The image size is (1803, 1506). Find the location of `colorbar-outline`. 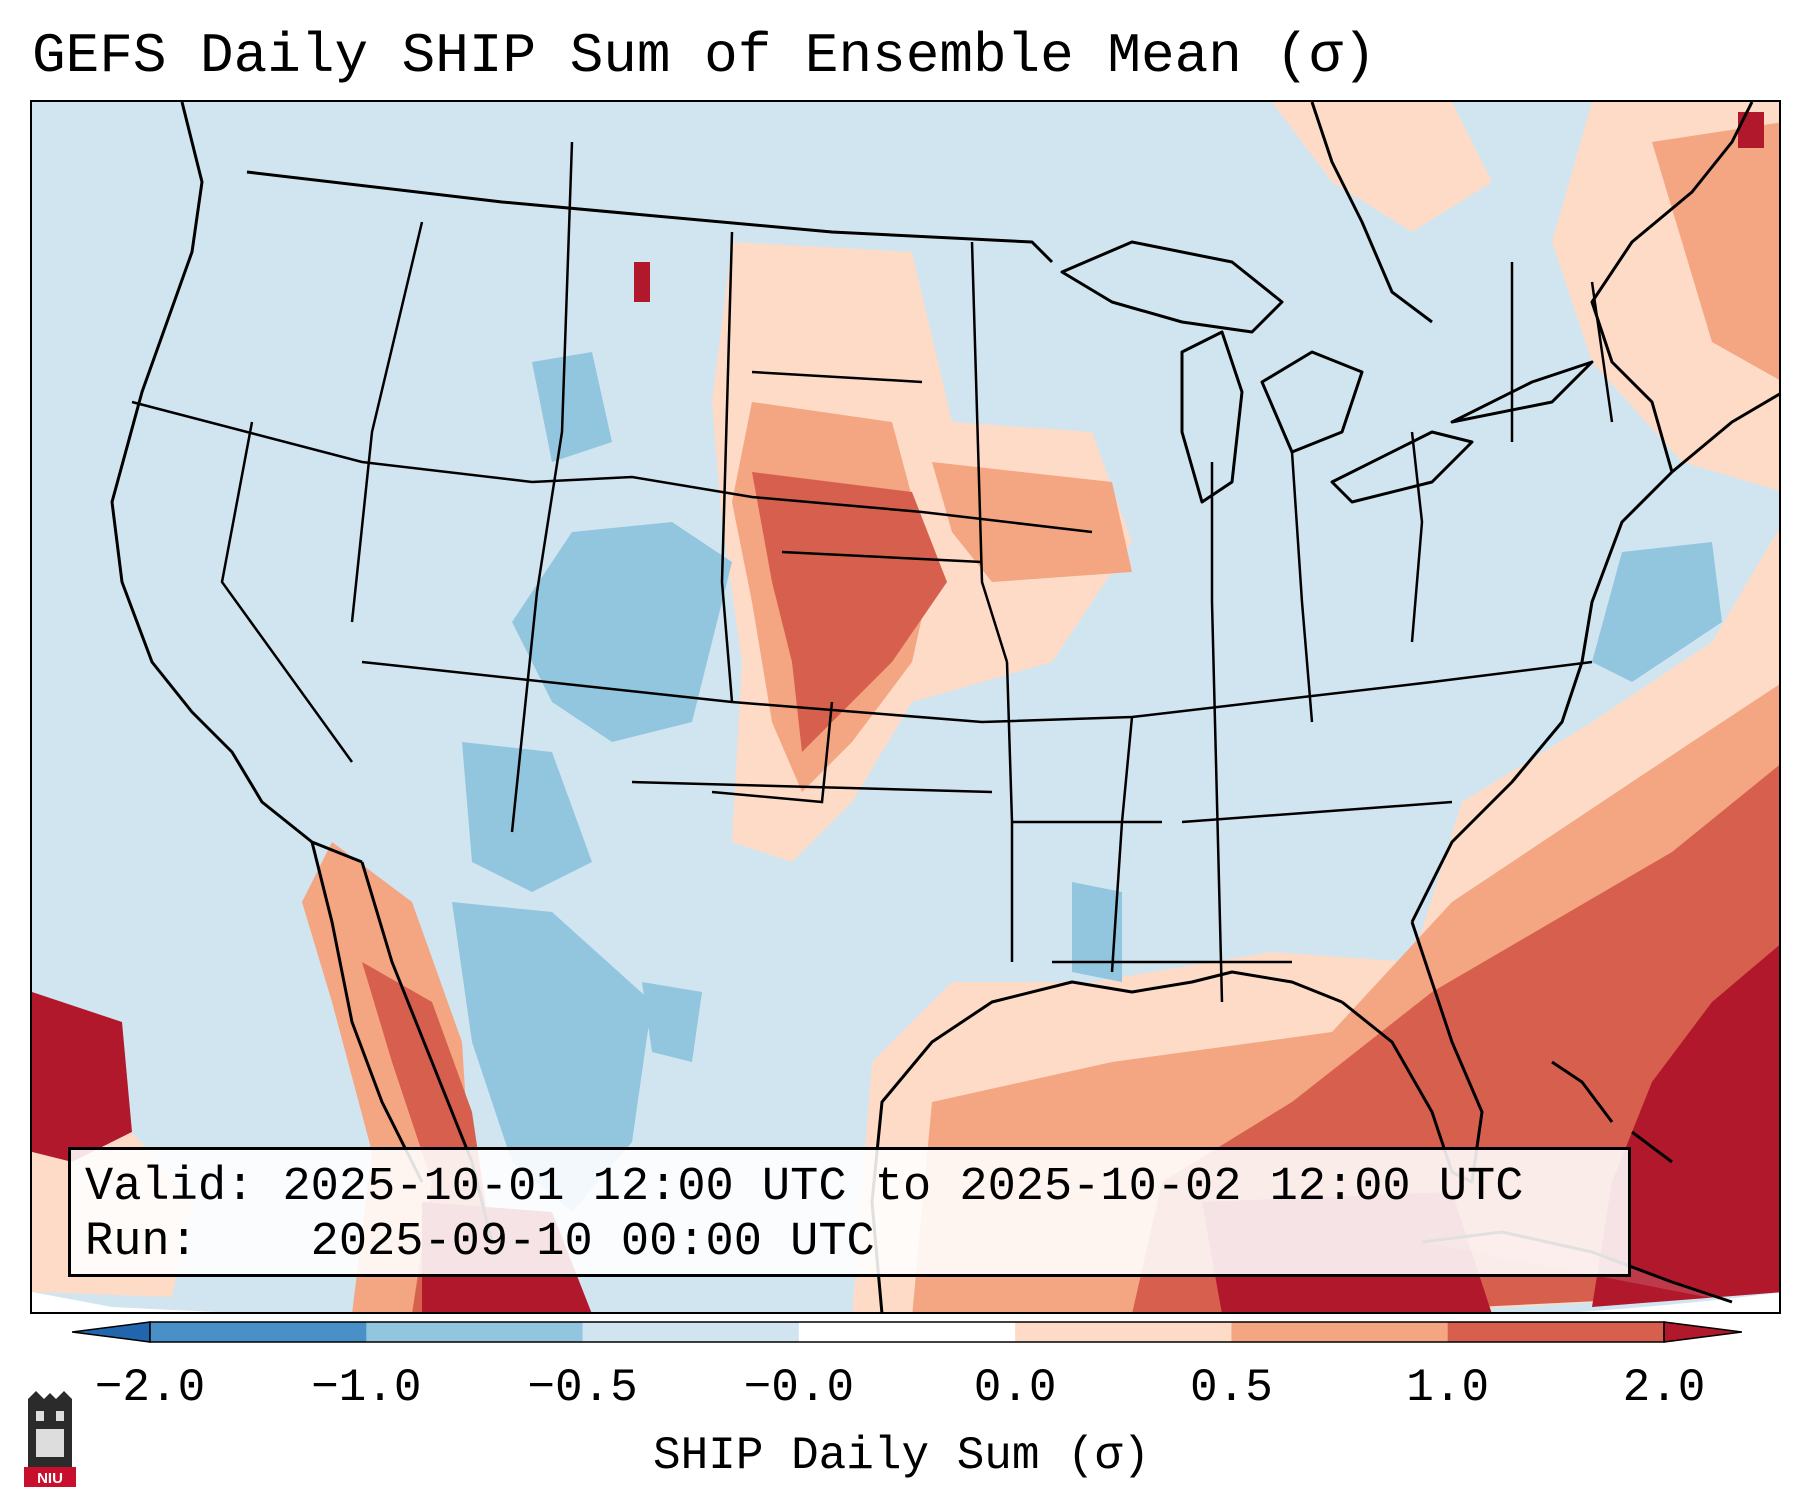

colorbar-outline is located at coordinates (907, 1332).